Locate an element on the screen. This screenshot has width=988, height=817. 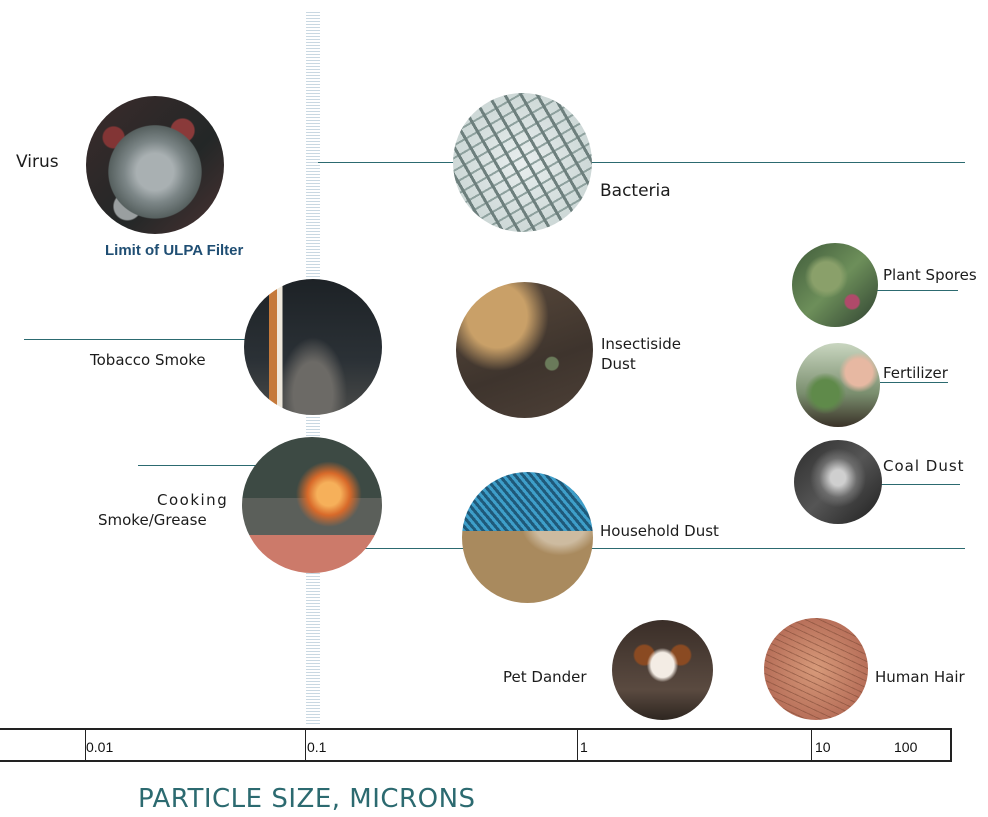
cooking-label-line1: Cooking is located at coordinates (193, 500).